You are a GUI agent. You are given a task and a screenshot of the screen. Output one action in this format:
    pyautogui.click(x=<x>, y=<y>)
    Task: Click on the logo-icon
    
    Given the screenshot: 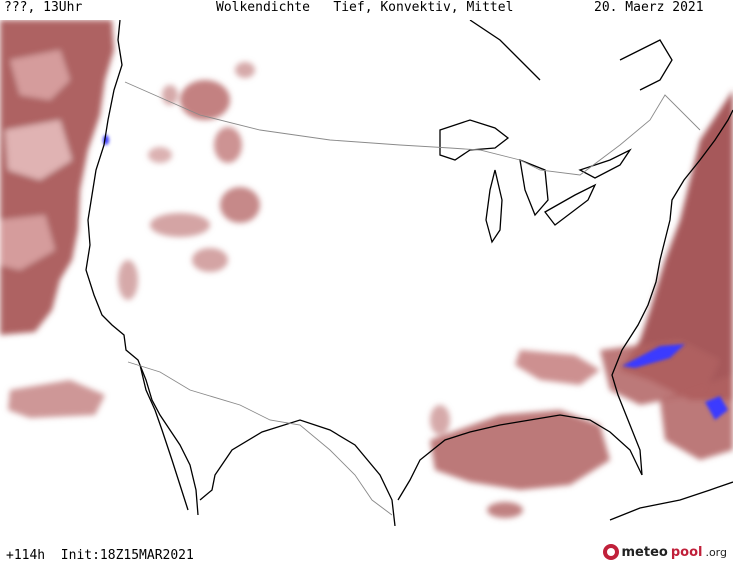 What is the action you would take?
    pyautogui.click(x=610, y=552)
    